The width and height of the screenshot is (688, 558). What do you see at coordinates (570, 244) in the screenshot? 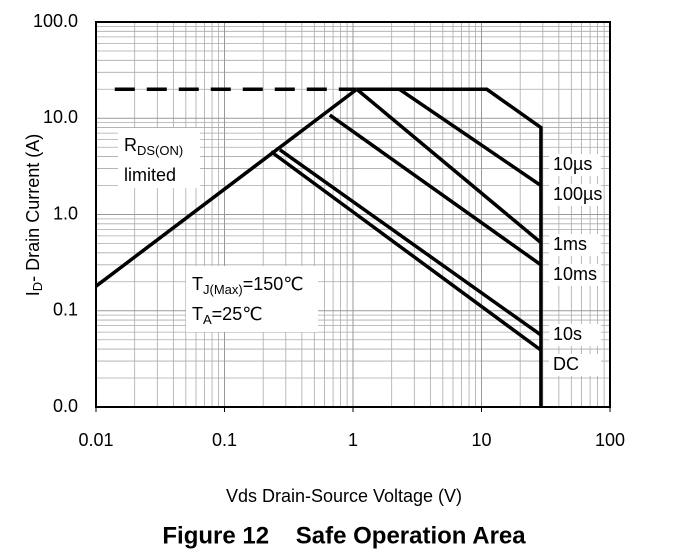
I see `series-label: 1ms` at bounding box center [570, 244].